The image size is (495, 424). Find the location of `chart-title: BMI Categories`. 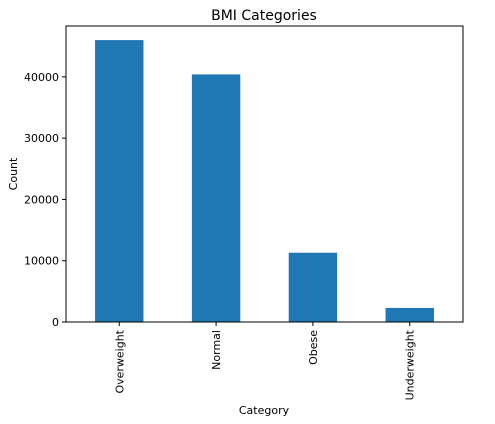

chart-title: BMI Categories is located at coordinates (264, 16).